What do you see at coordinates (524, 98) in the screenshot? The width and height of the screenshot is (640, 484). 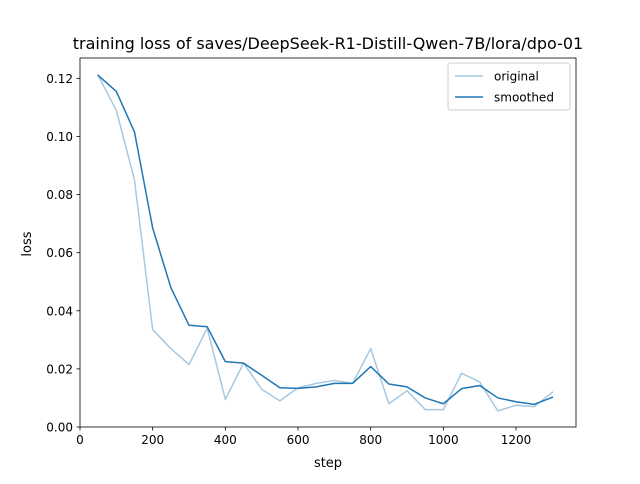 I see `legend-label-smoothed: smoothed` at bounding box center [524, 98].